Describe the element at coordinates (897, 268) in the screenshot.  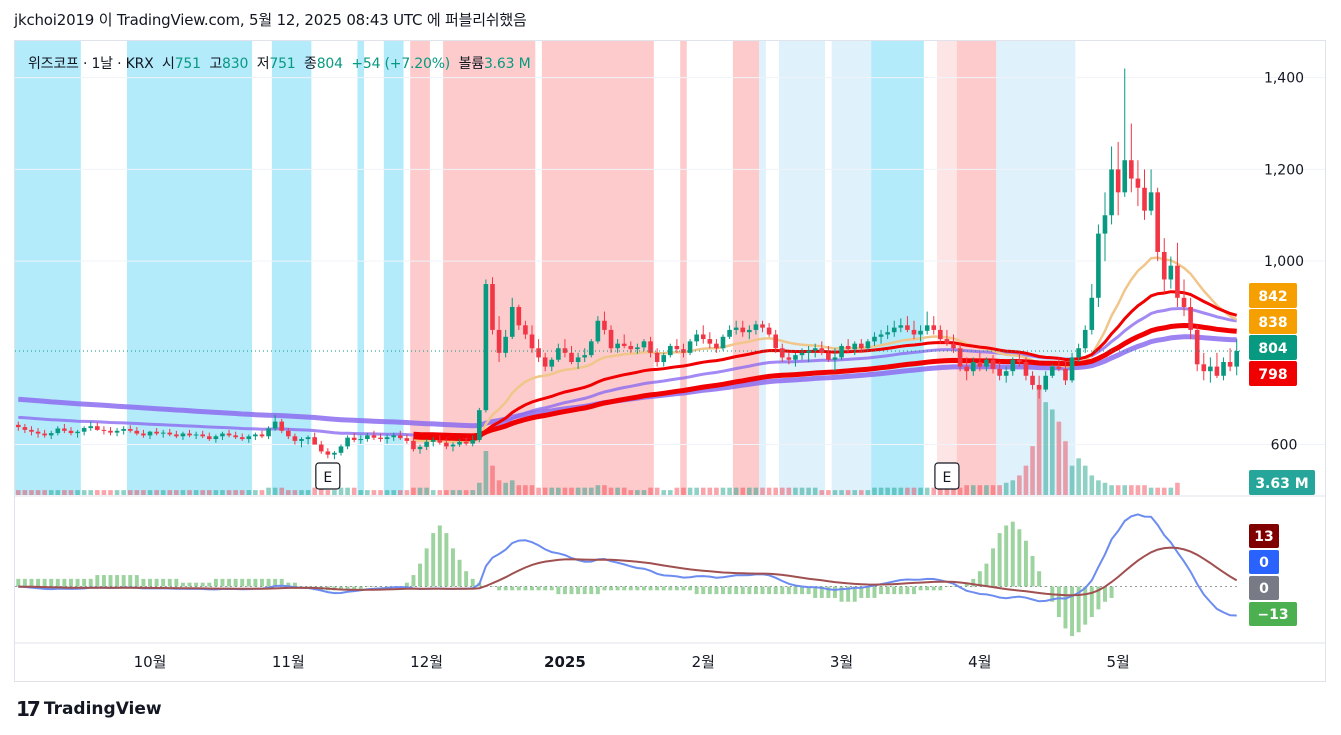
I see `band-b` at that location.